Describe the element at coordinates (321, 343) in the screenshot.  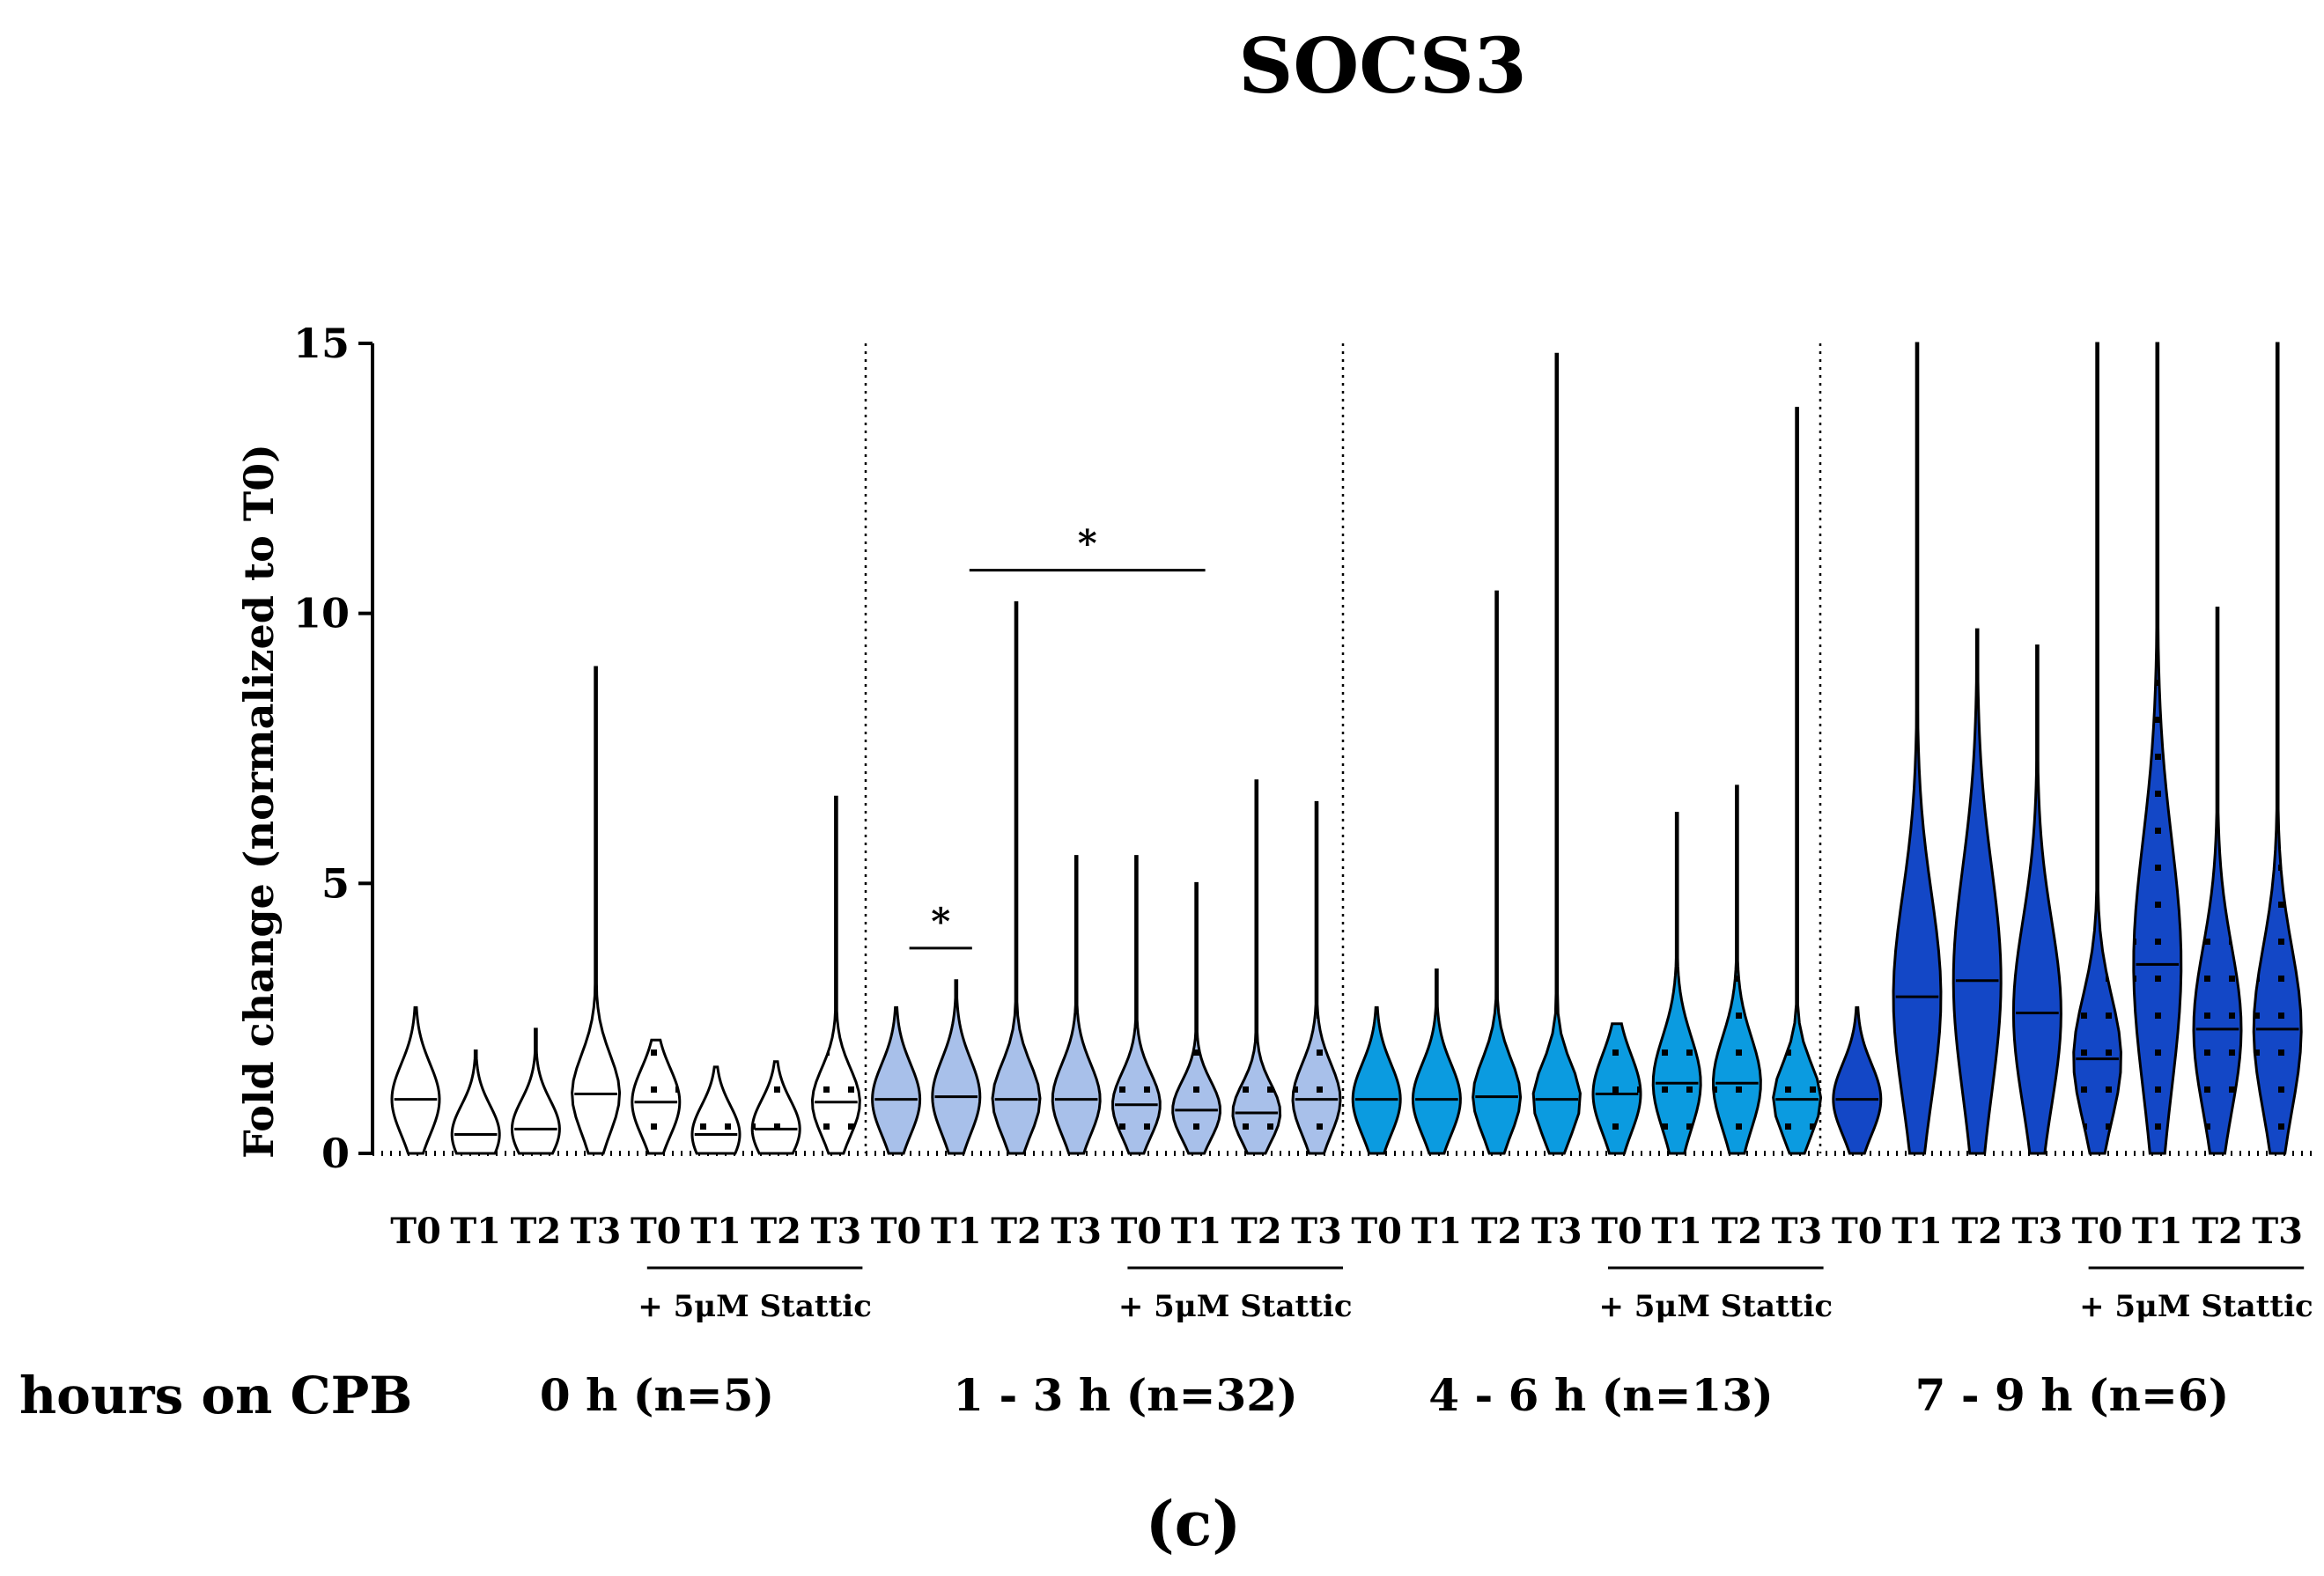
I see `y-tick-label: 15` at that location.